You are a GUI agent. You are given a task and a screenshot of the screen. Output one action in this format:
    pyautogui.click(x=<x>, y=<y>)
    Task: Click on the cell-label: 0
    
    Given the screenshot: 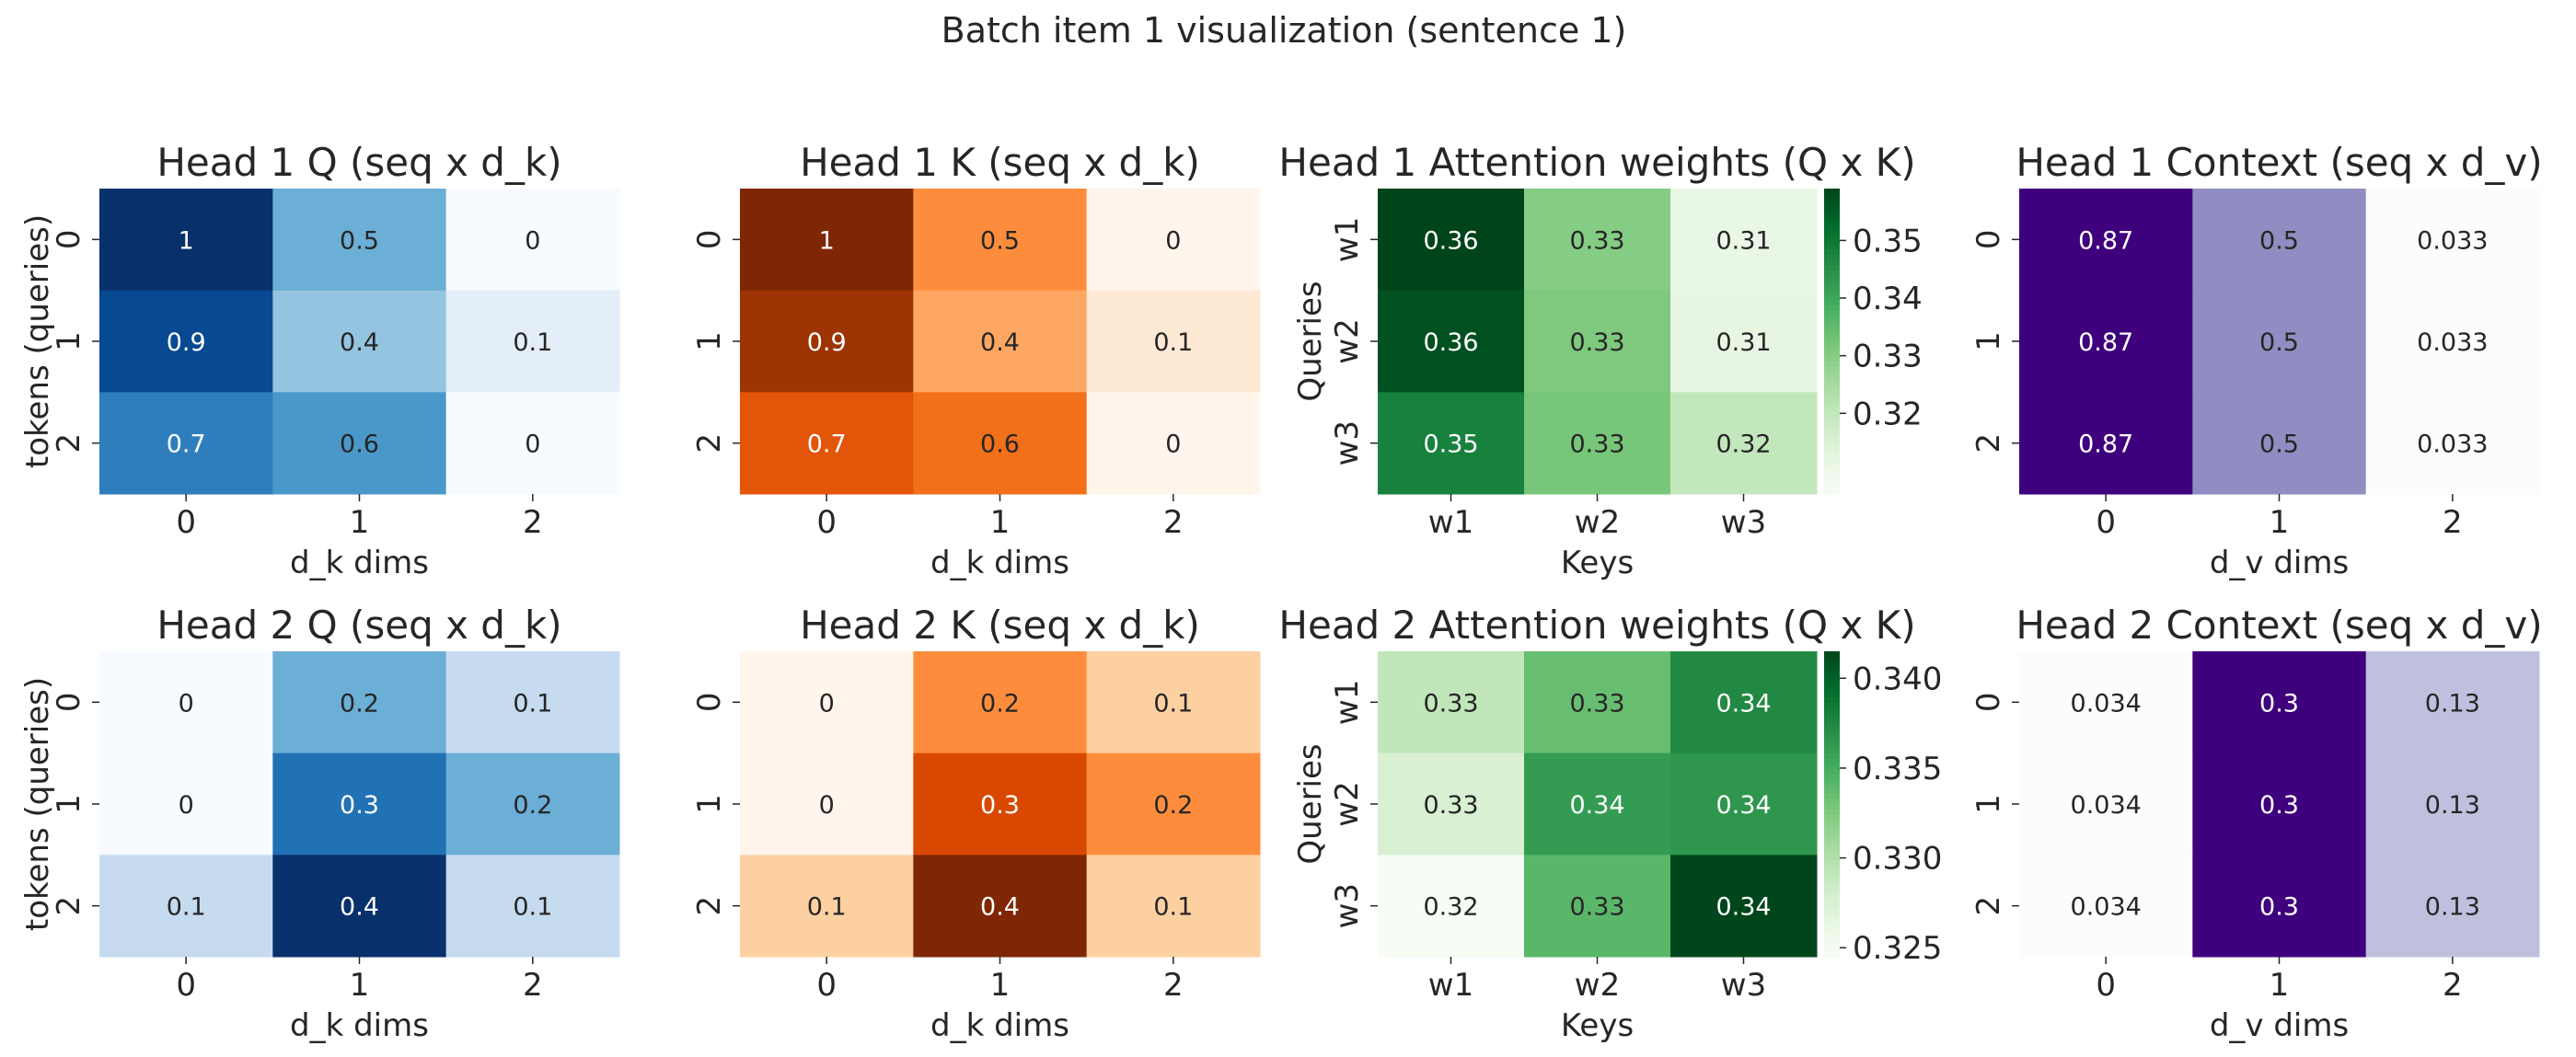 What is the action you would take?
    pyautogui.click(x=827, y=805)
    